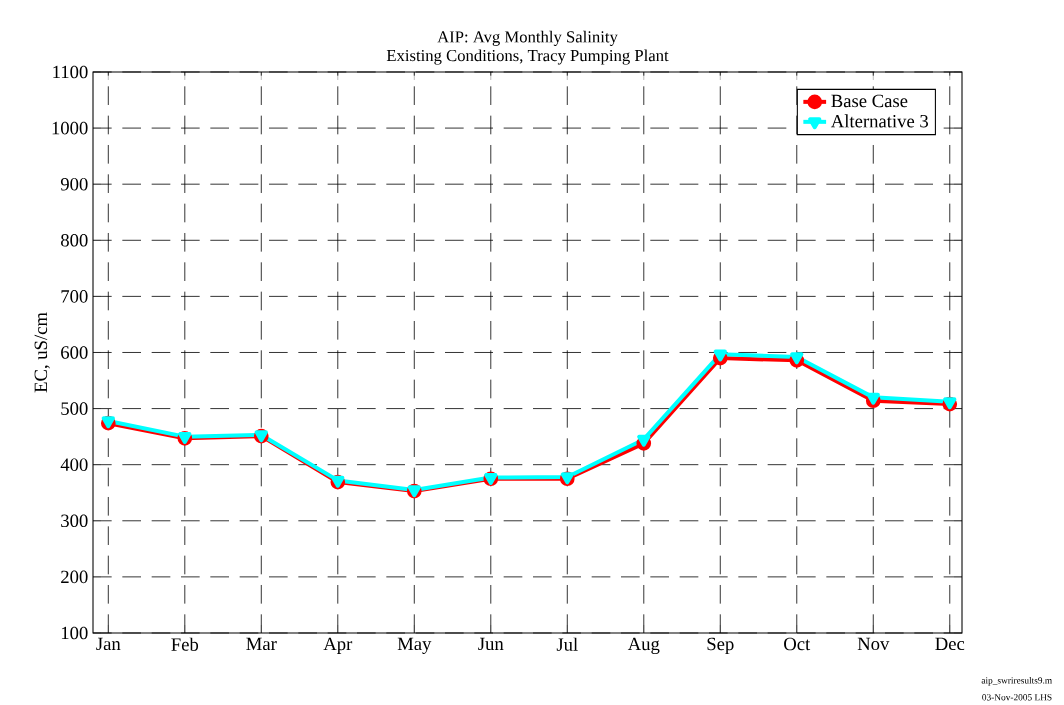 This screenshot has height=705, width=1064. I want to click on y-tick-label: 100, so click(74, 633).